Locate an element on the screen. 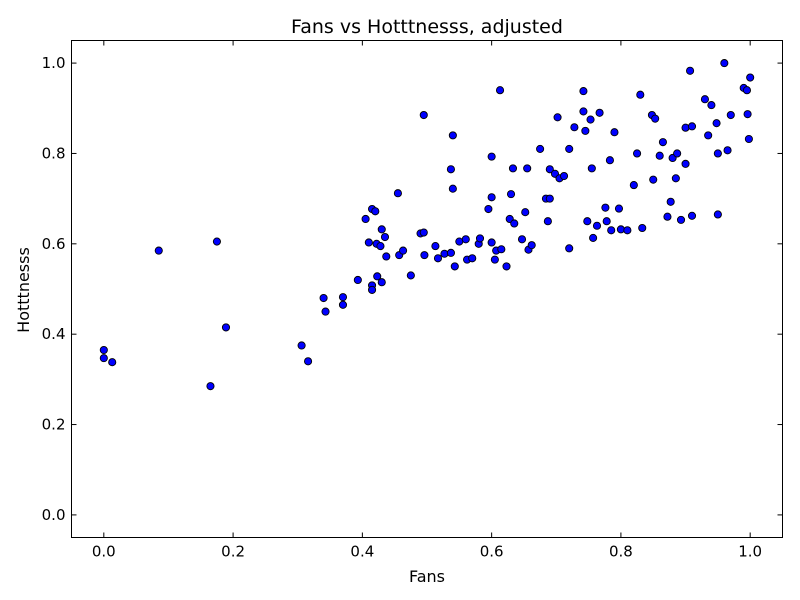 The height and width of the screenshot is (600, 800). y-tick-label: 0.6 is located at coordinates (54, 244).